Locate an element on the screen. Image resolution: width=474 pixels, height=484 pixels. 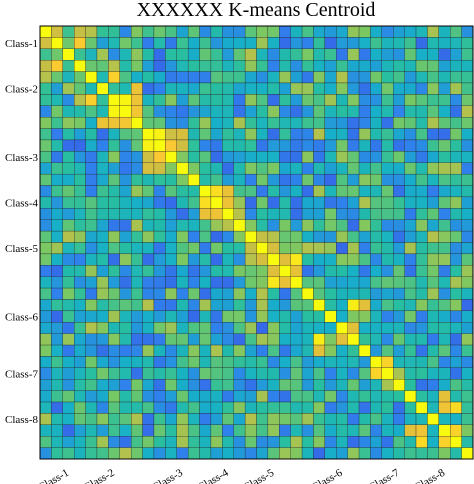
y-tick-label: Class-1 is located at coordinates (21, 44).